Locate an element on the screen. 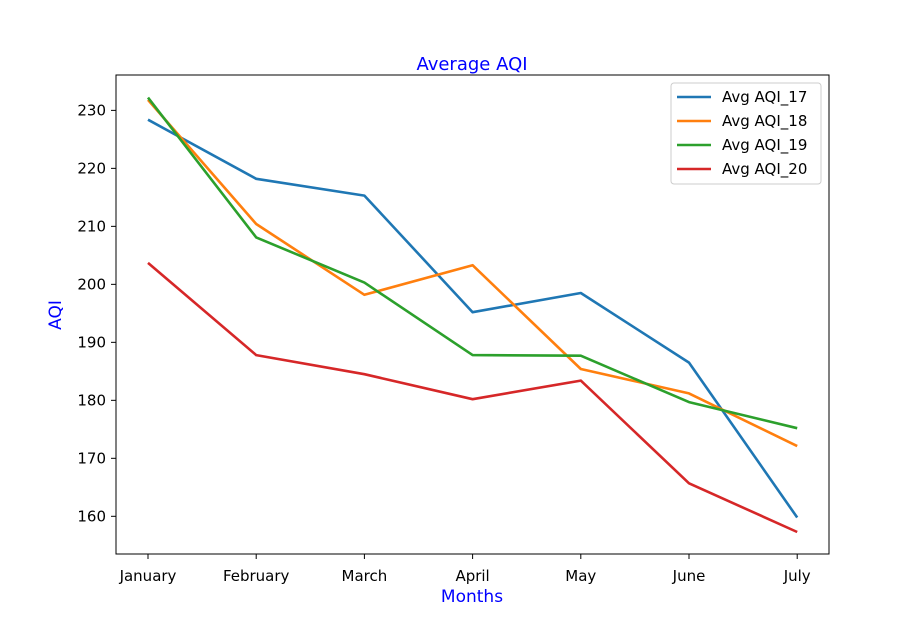 The height and width of the screenshot is (633, 921). x-tick-label: January is located at coordinates (148, 576).